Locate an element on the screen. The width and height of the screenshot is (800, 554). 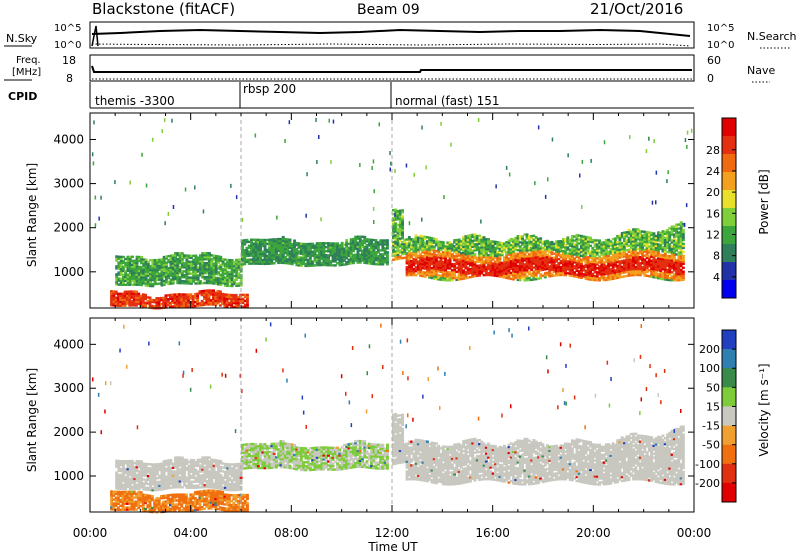
noise-point is located at coordinates (242, 219).